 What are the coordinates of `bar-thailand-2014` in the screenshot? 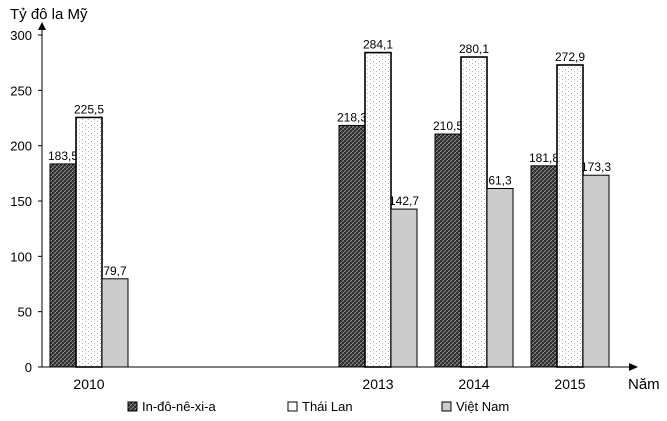 It's located at (474, 212).